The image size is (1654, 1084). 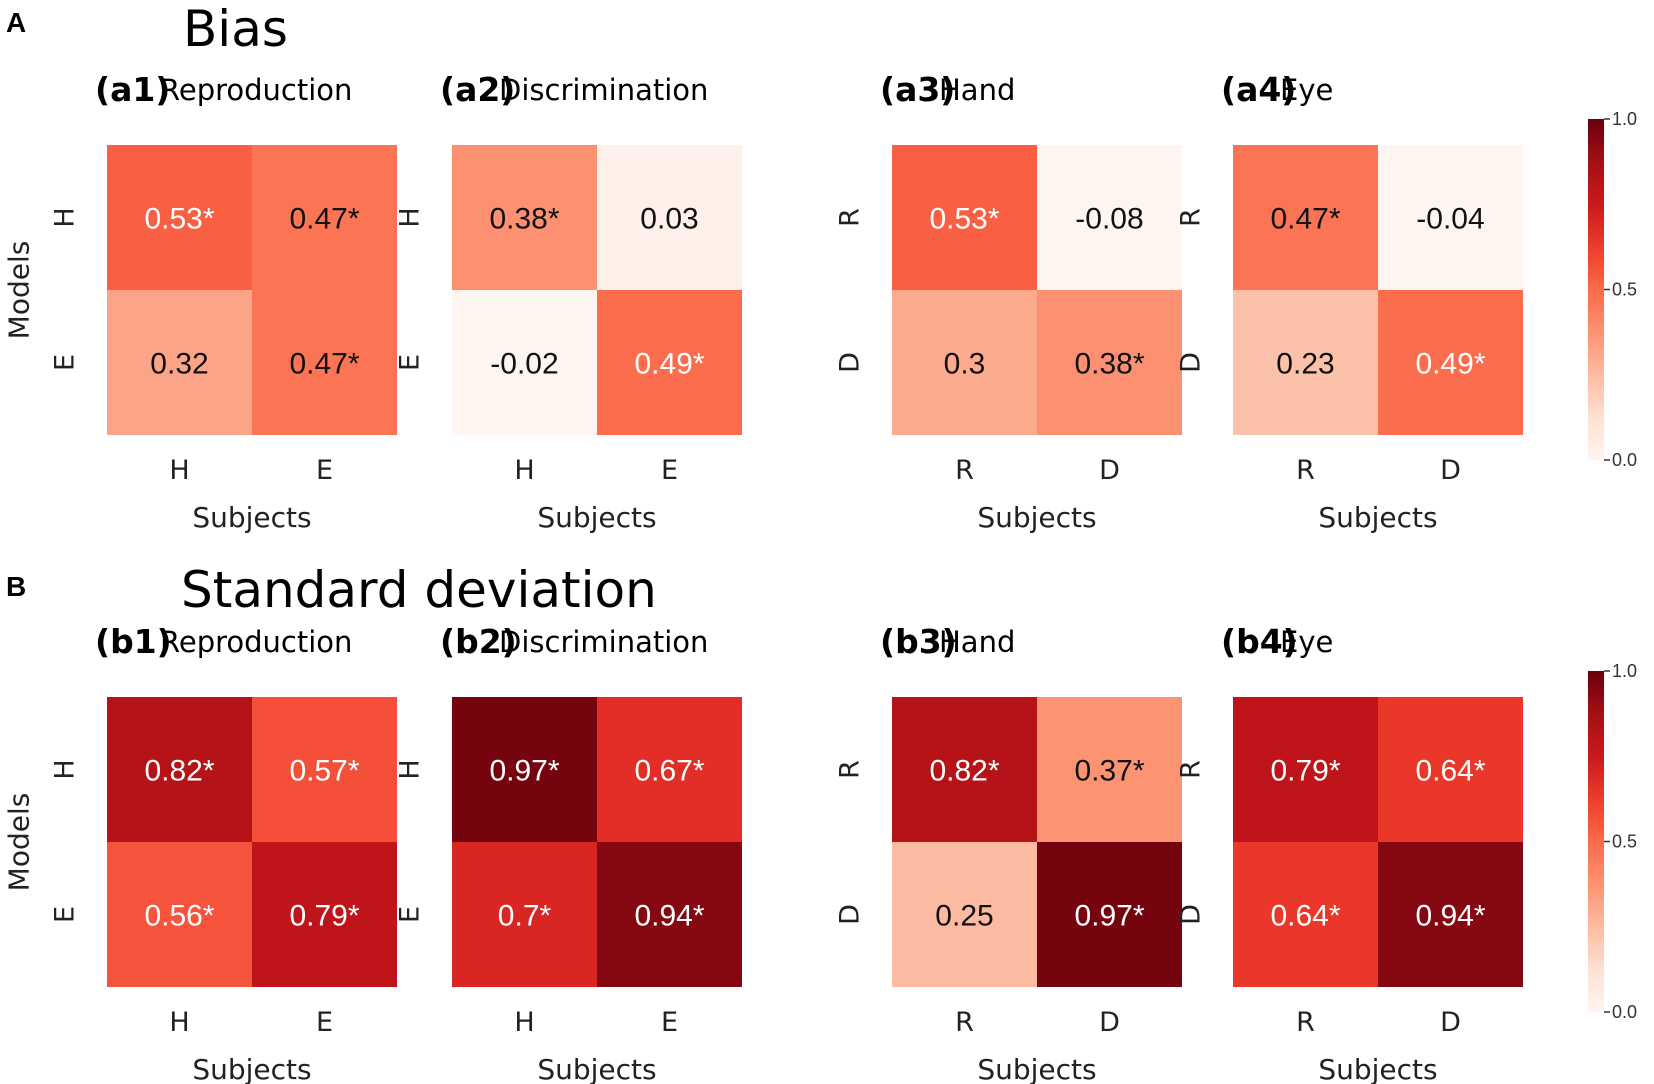 What do you see at coordinates (964, 771) in the screenshot?
I see `cell-label-b3-0-0: 0.82*` at bounding box center [964, 771].